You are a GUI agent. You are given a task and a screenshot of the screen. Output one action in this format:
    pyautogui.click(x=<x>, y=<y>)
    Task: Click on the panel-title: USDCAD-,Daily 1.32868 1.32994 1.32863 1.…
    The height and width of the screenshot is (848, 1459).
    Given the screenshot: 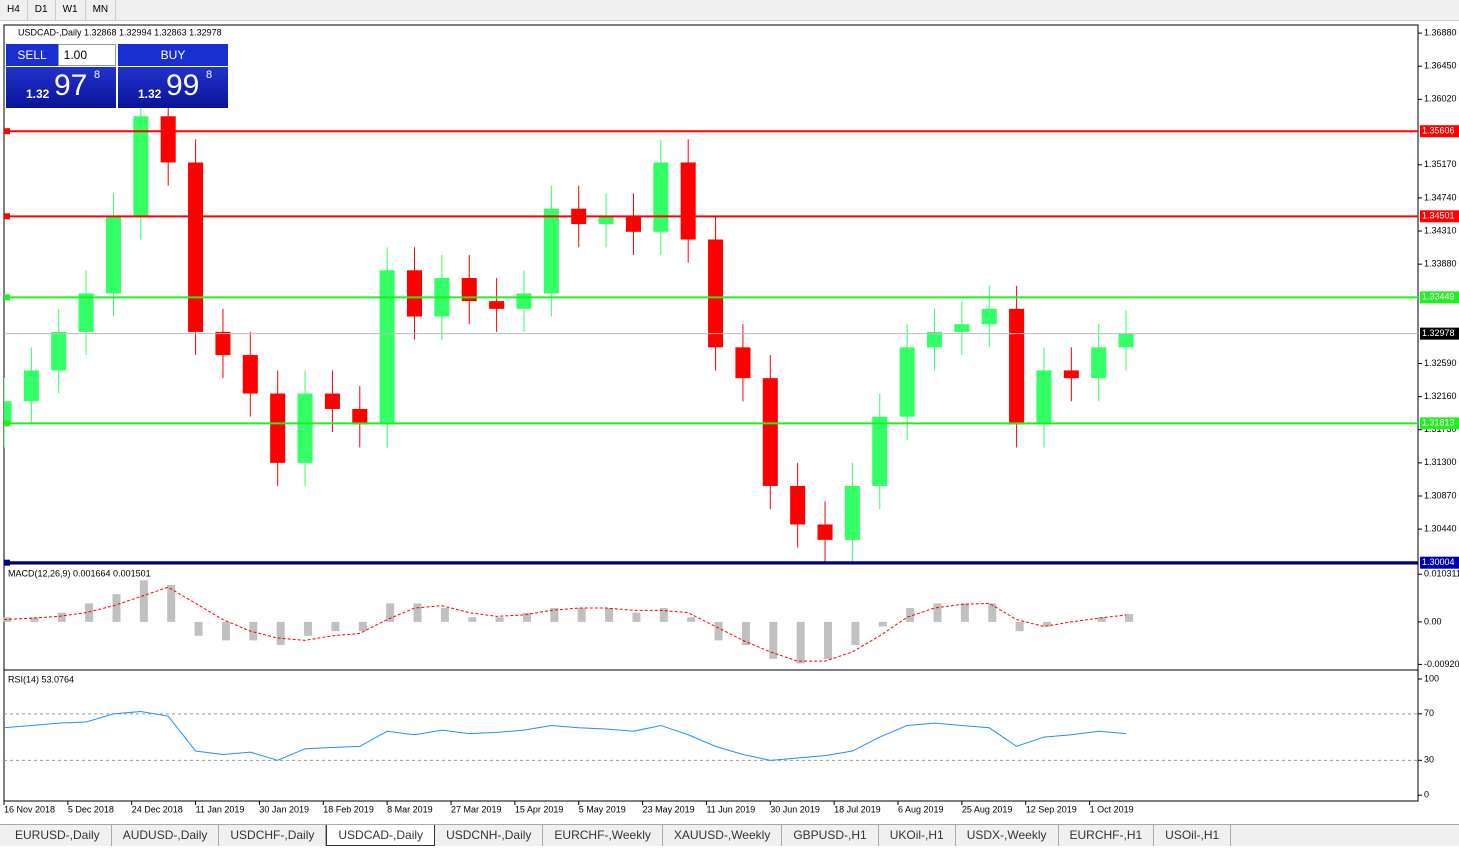 What is the action you would take?
    pyautogui.click(x=120, y=32)
    